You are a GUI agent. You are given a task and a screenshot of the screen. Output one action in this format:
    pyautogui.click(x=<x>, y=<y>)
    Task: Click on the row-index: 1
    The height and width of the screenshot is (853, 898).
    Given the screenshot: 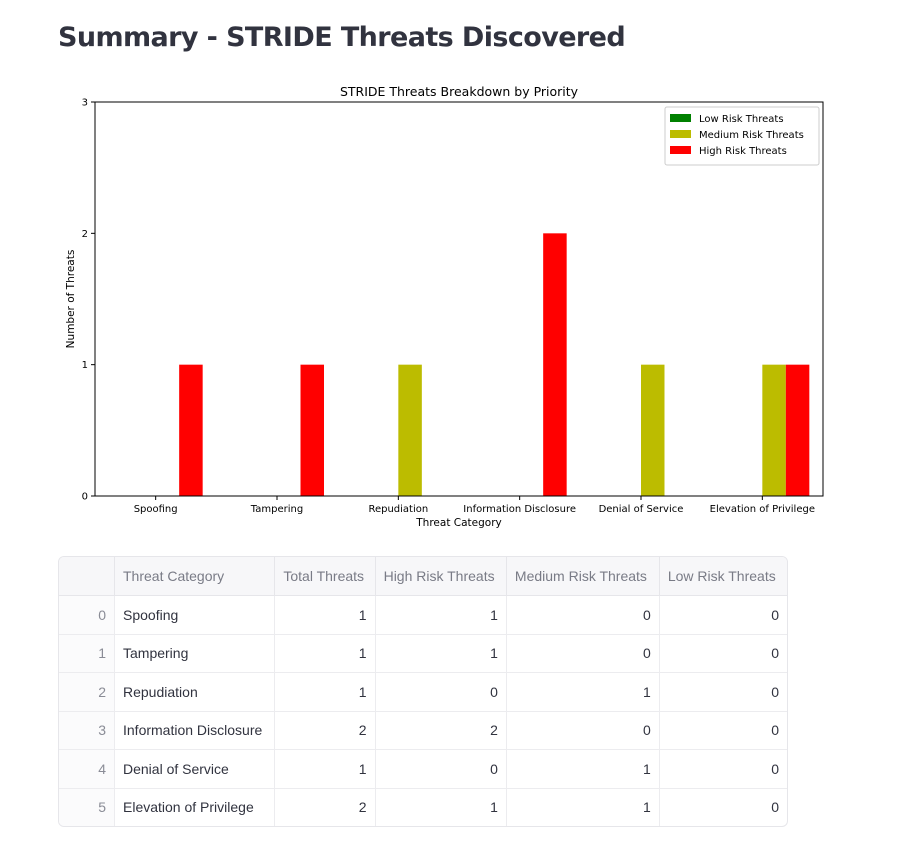 What is the action you would take?
    pyautogui.click(x=87, y=653)
    